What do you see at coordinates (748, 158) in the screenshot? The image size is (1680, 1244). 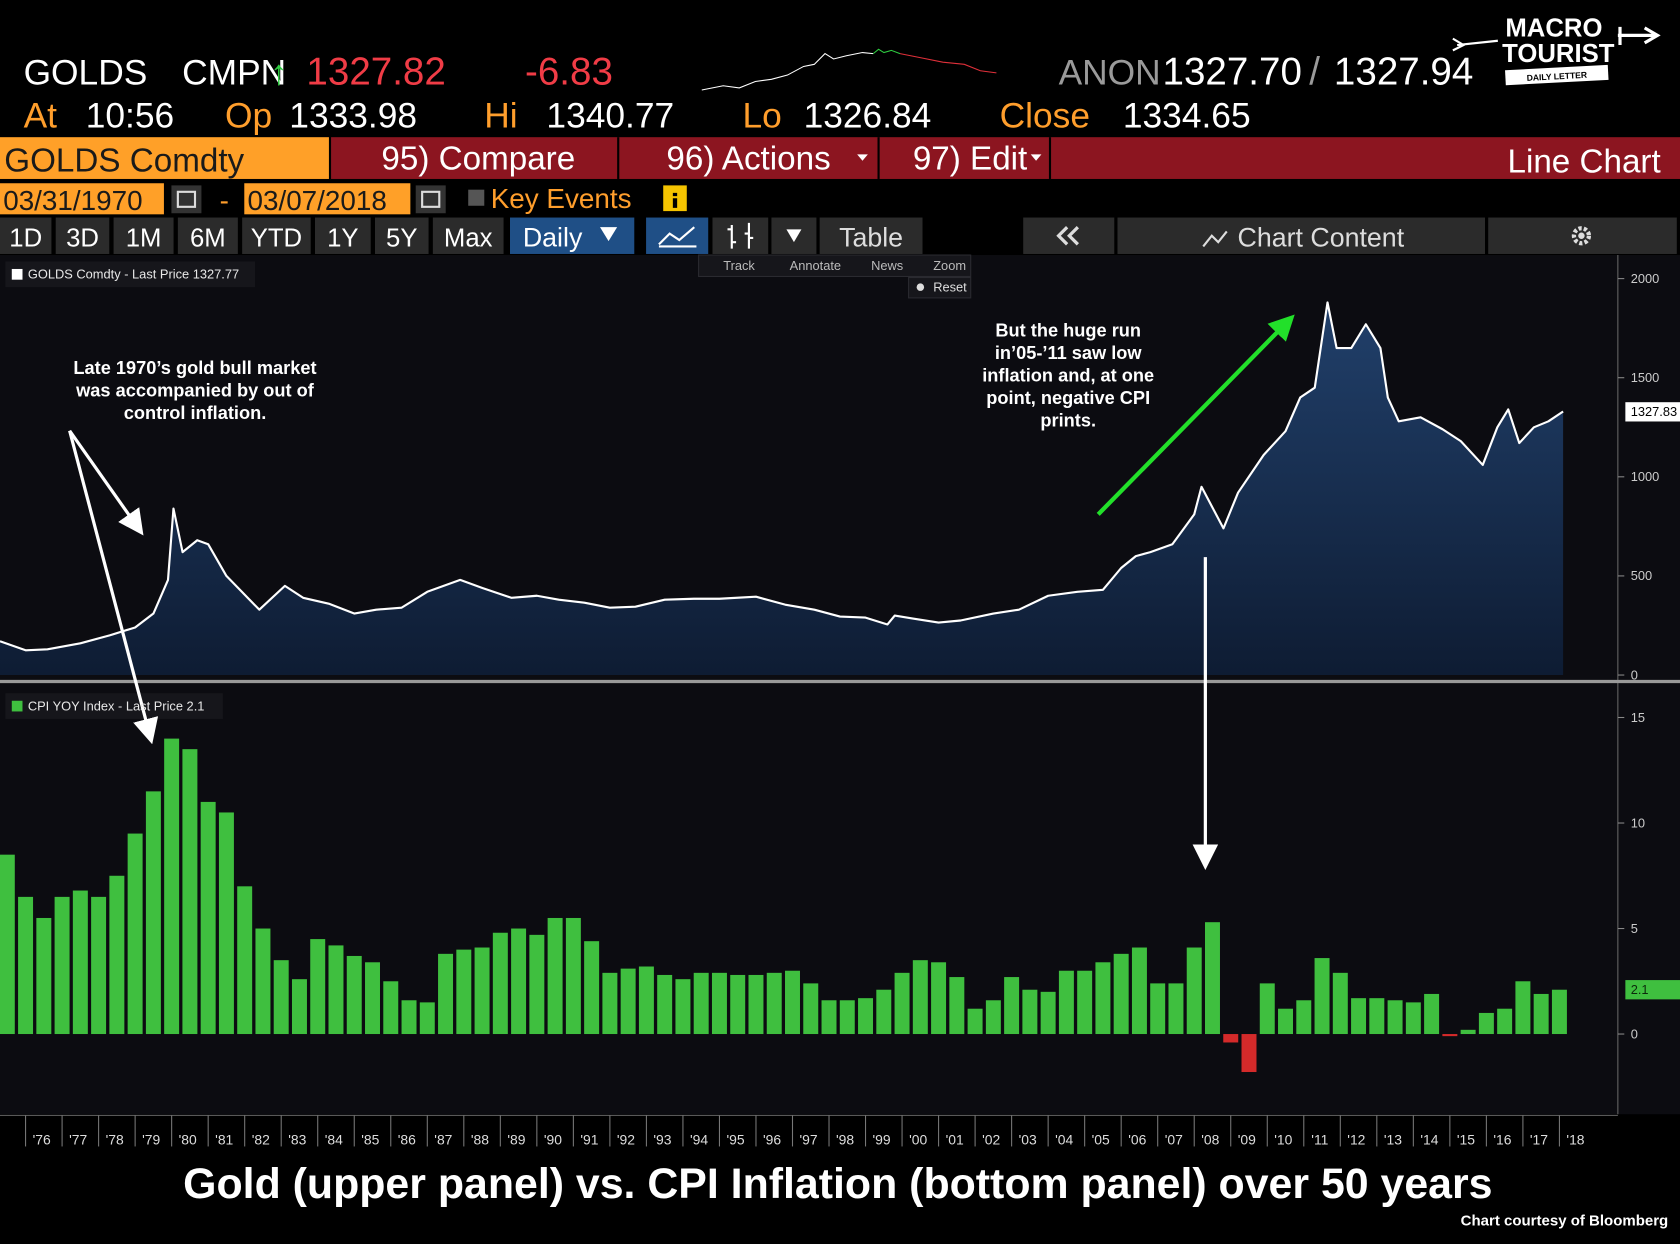 I see `menu-button: 96) Actions` at bounding box center [748, 158].